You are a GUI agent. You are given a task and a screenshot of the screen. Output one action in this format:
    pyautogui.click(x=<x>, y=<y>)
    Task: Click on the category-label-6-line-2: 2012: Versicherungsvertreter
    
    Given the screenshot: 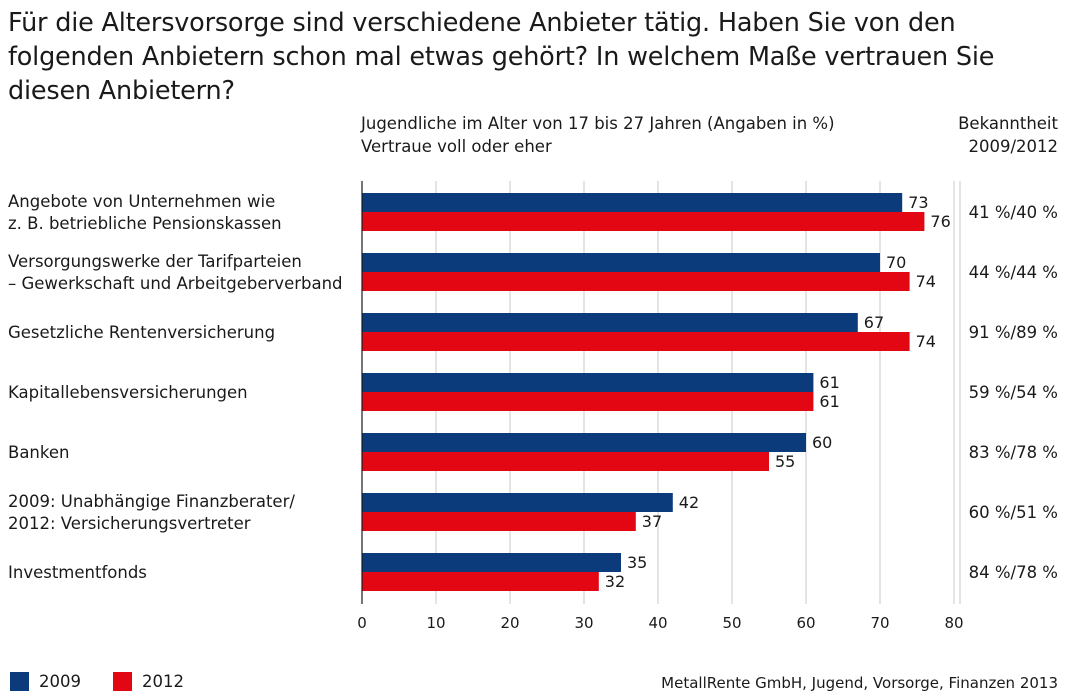 What is the action you would take?
    pyautogui.click(x=129, y=523)
    